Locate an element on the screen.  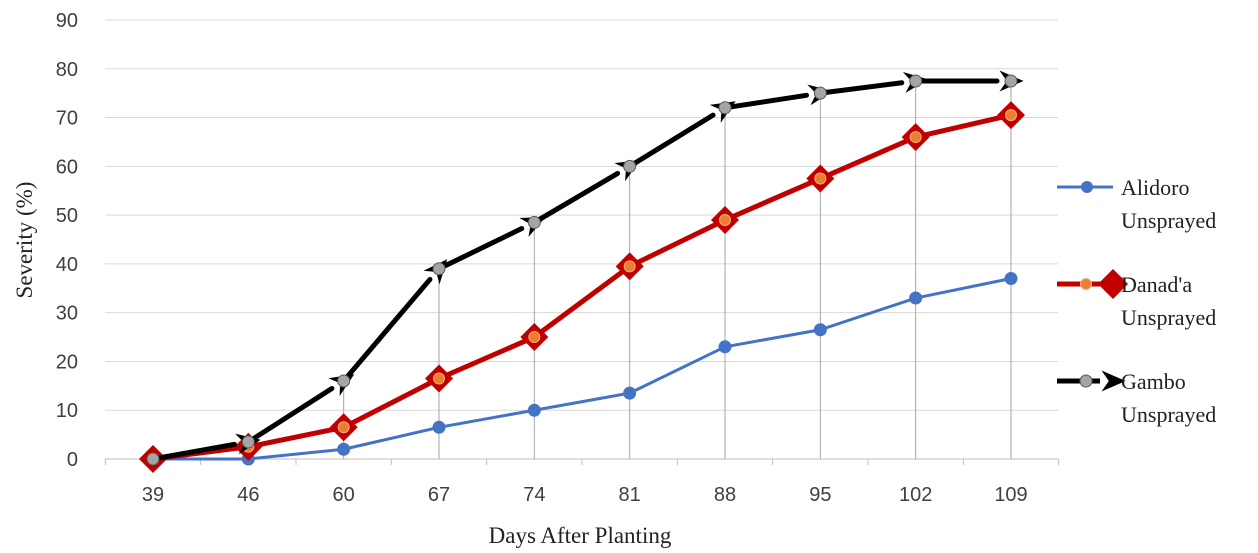
y-tick-label: 90 is located at coordinates (67, 21).